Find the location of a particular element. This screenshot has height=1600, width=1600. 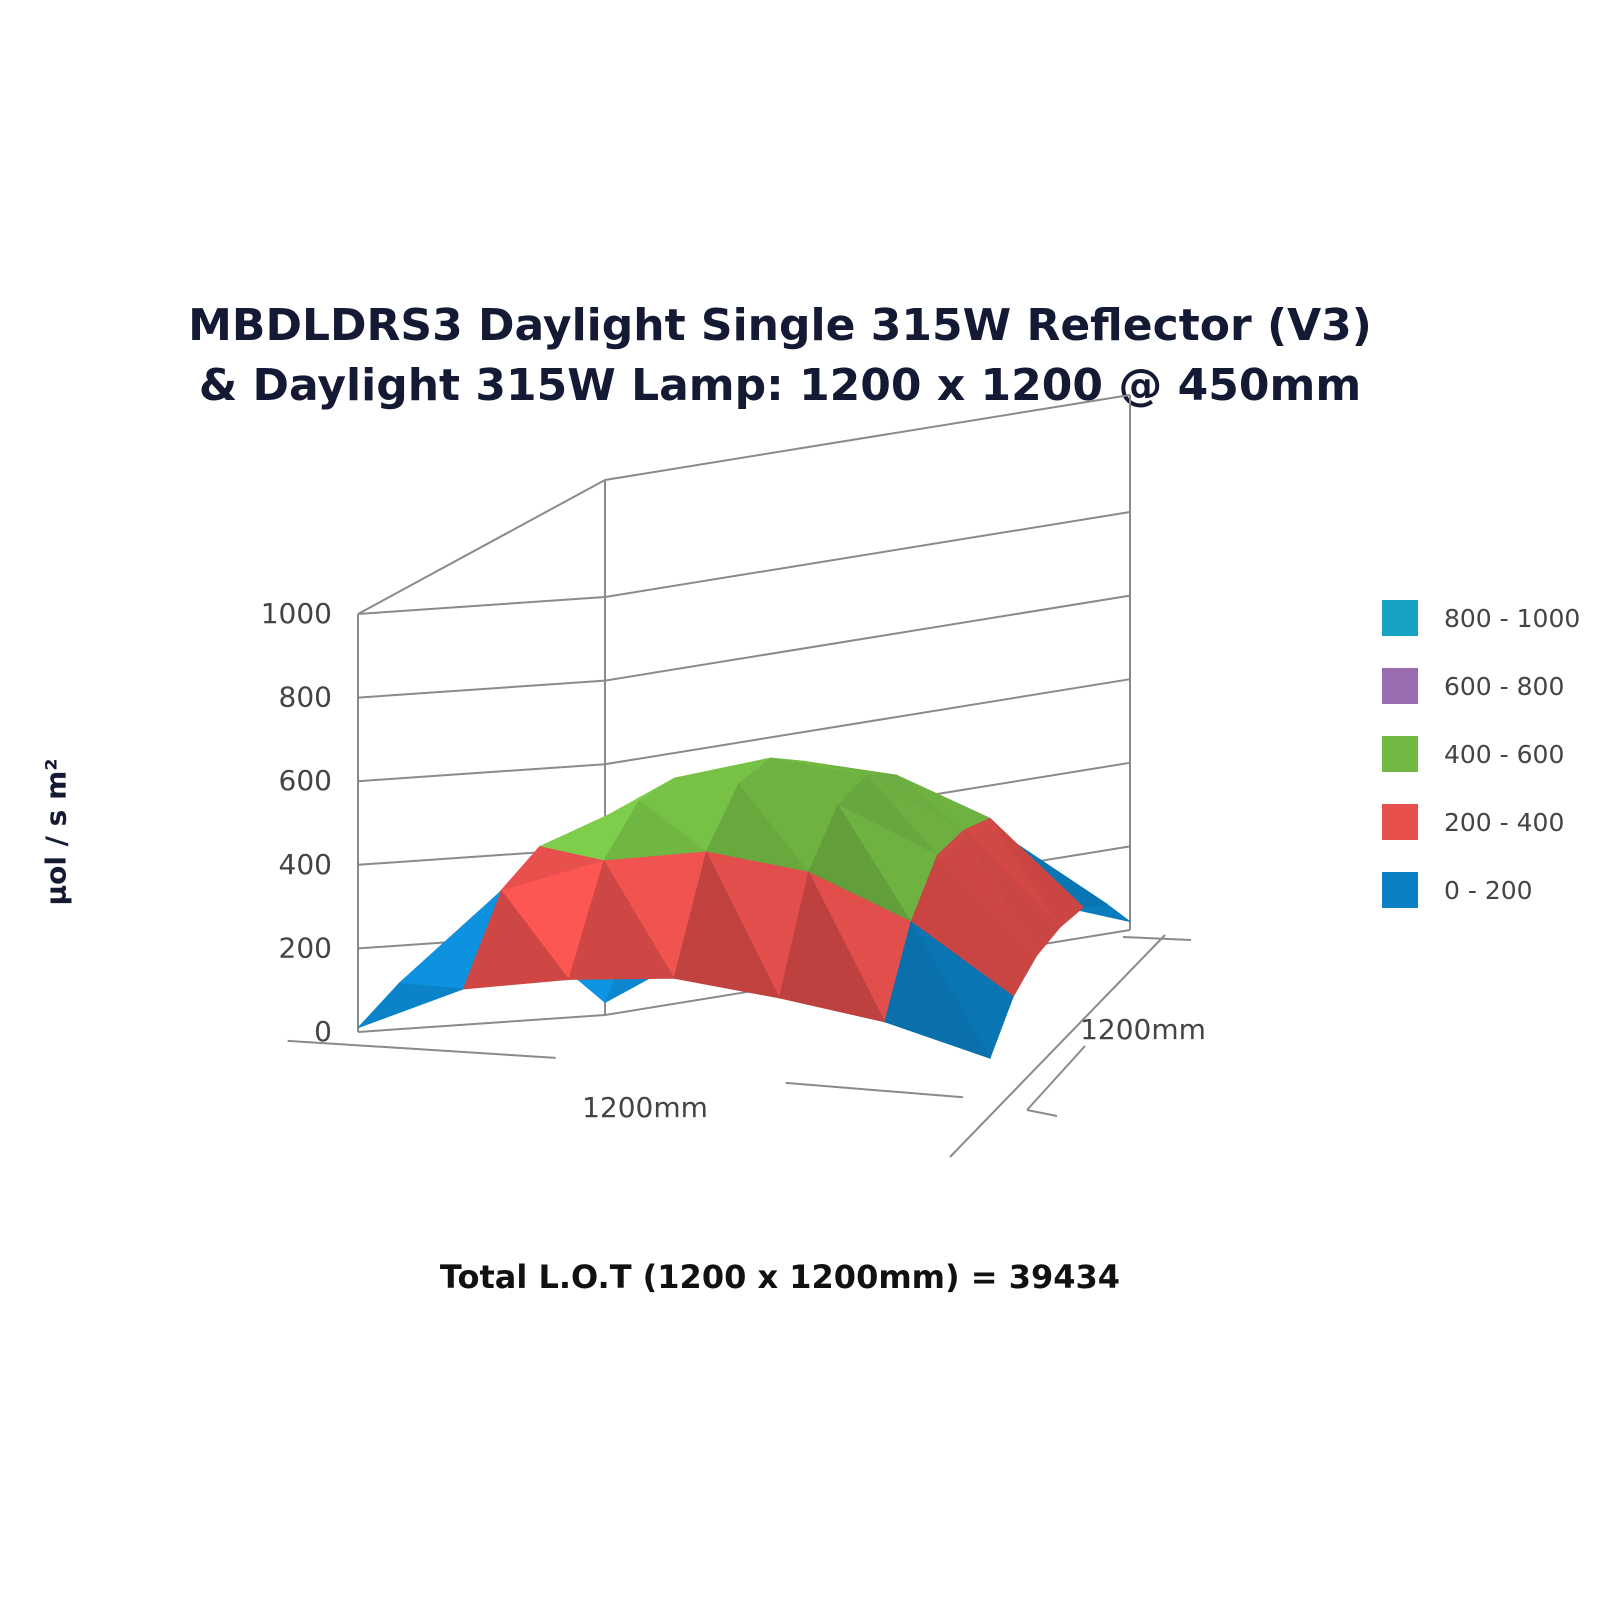

legend-item: 400 - 600 is located at coordinates (1491, 754).